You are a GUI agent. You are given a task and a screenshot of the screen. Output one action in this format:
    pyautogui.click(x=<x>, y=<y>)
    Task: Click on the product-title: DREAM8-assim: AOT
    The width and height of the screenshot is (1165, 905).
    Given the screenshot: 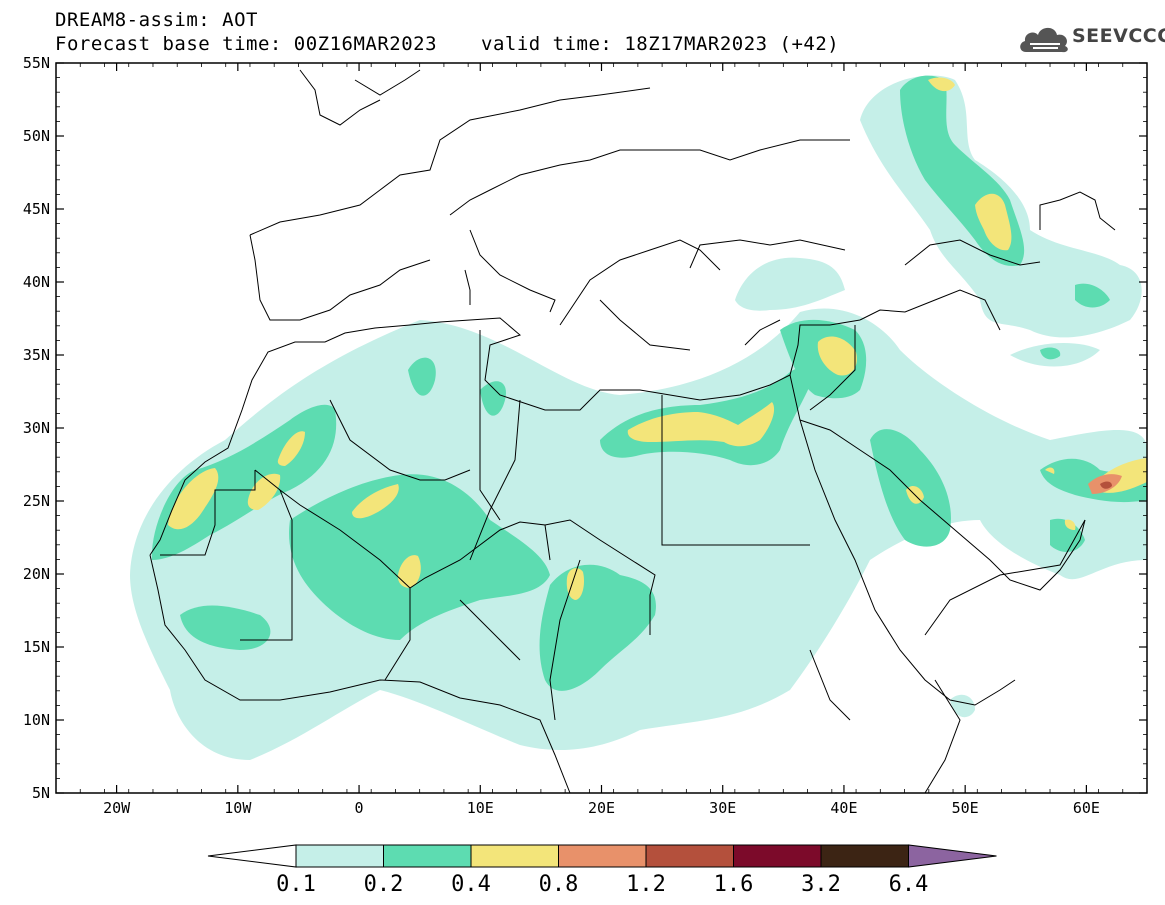 What is the action you would take?
    pyautogui.click(x=156, y=20)
    